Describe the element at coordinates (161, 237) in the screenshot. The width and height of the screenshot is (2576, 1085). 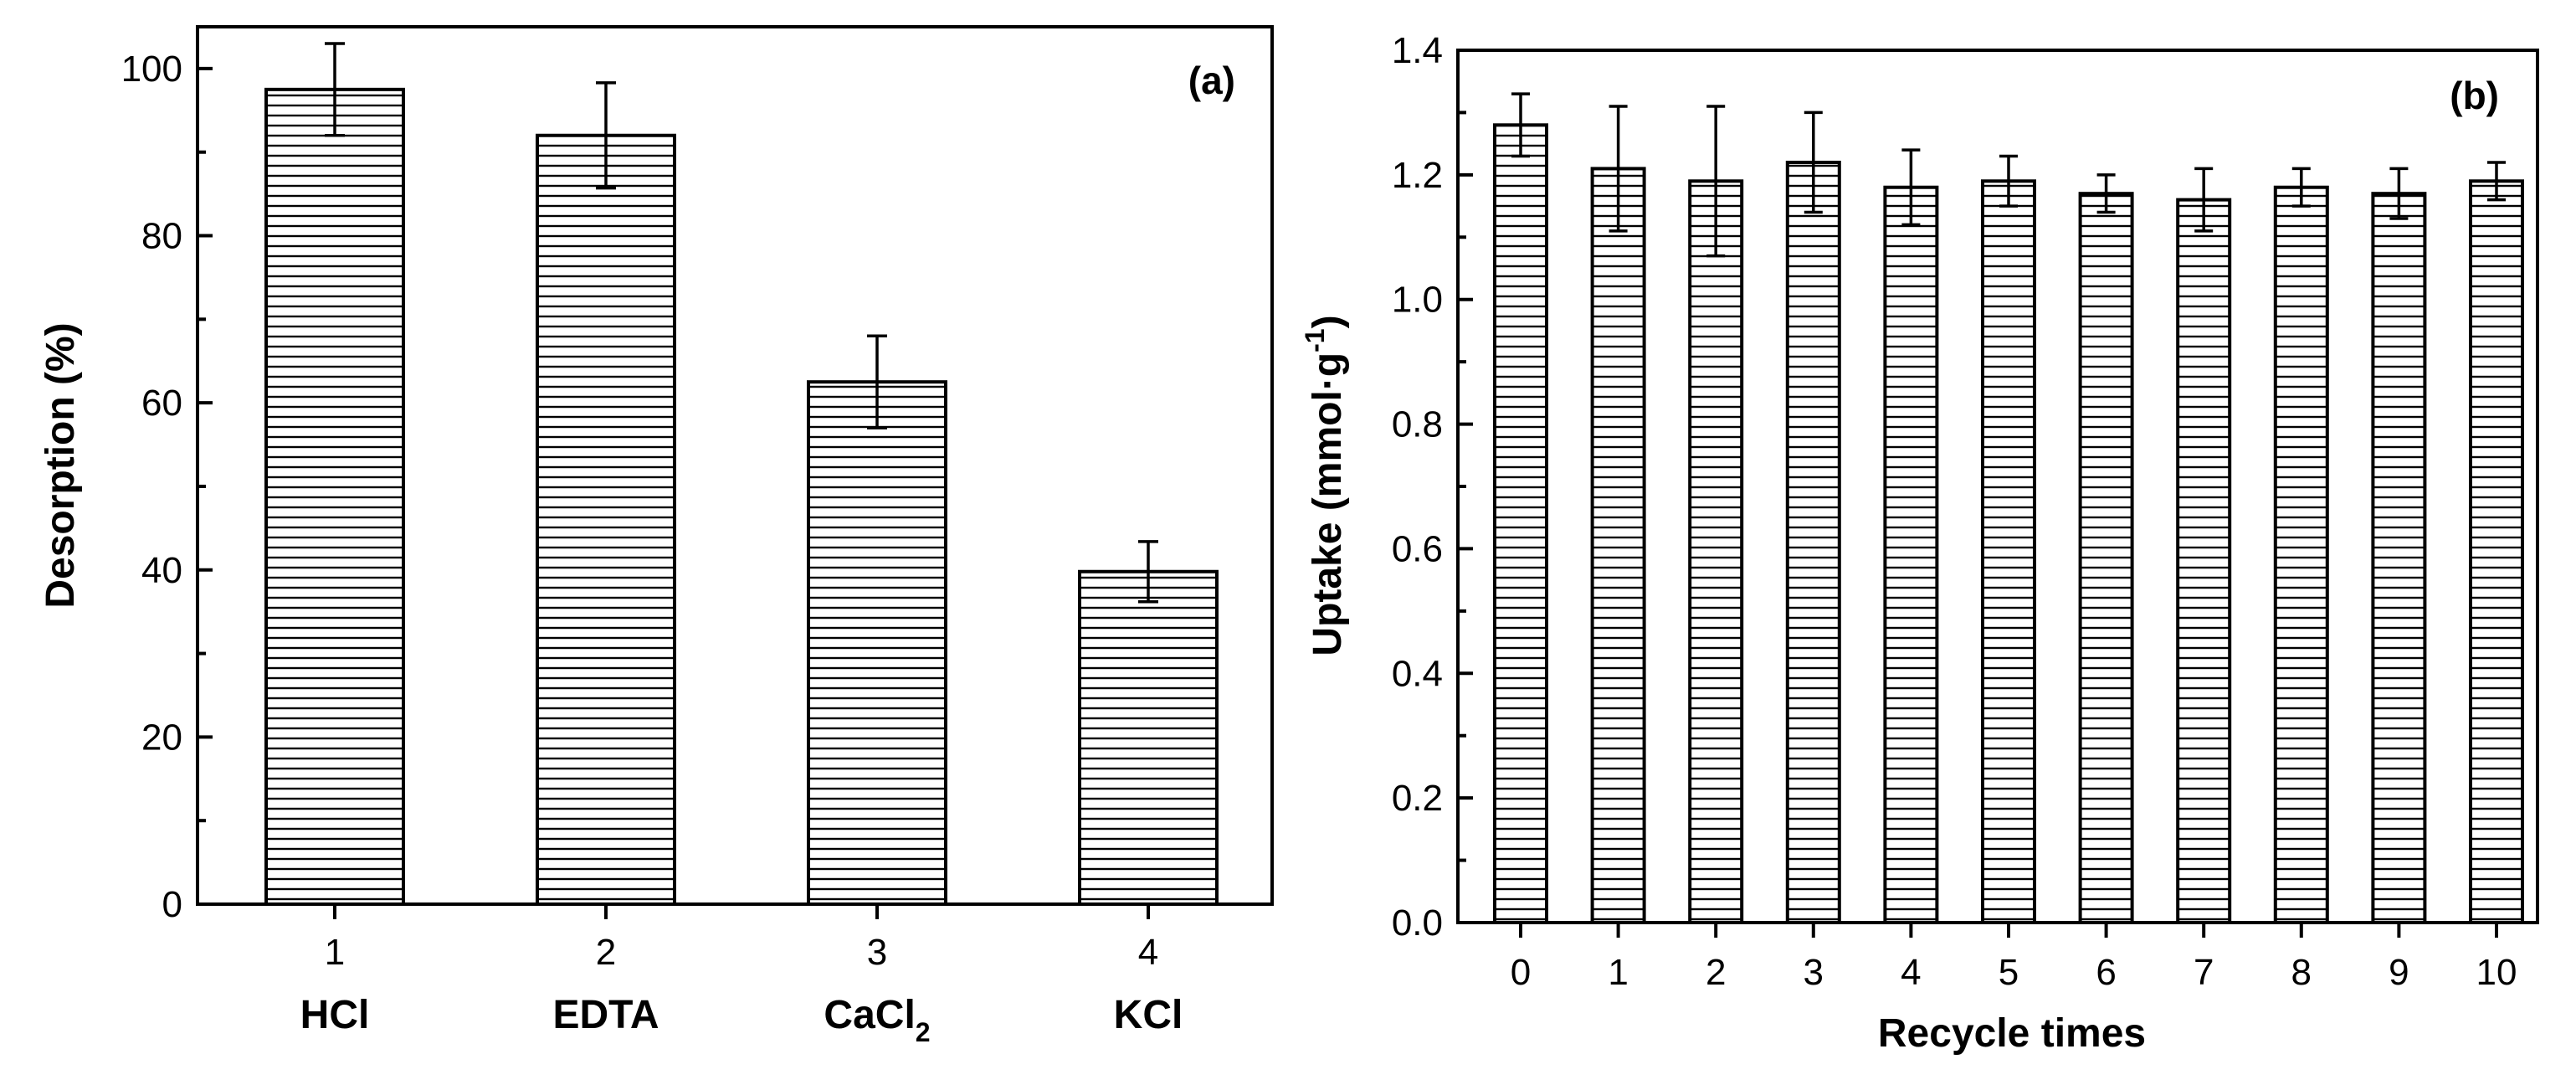
I see `y-tick-label: 80` at that location.